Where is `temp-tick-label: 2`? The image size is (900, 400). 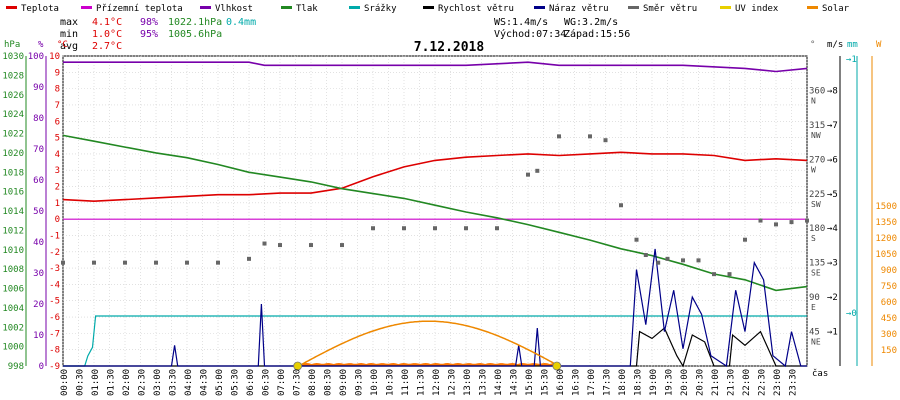 temp-tick-label: 2 is located at coordinates (57, 188).